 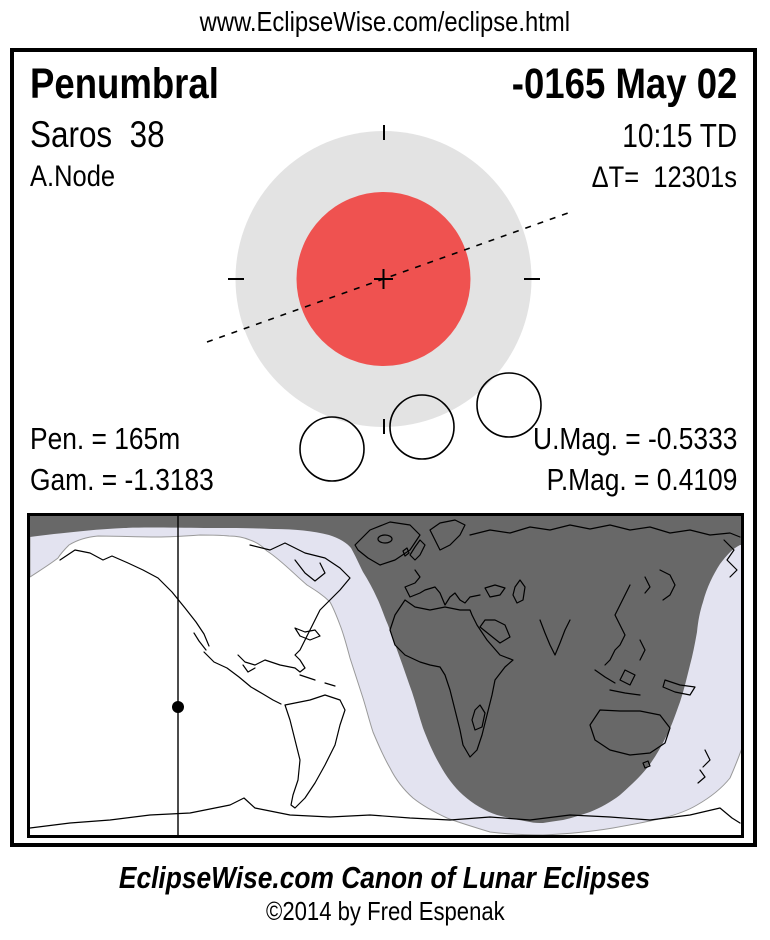 I want to click on coast-madagascar, so click(x=478, y=717).